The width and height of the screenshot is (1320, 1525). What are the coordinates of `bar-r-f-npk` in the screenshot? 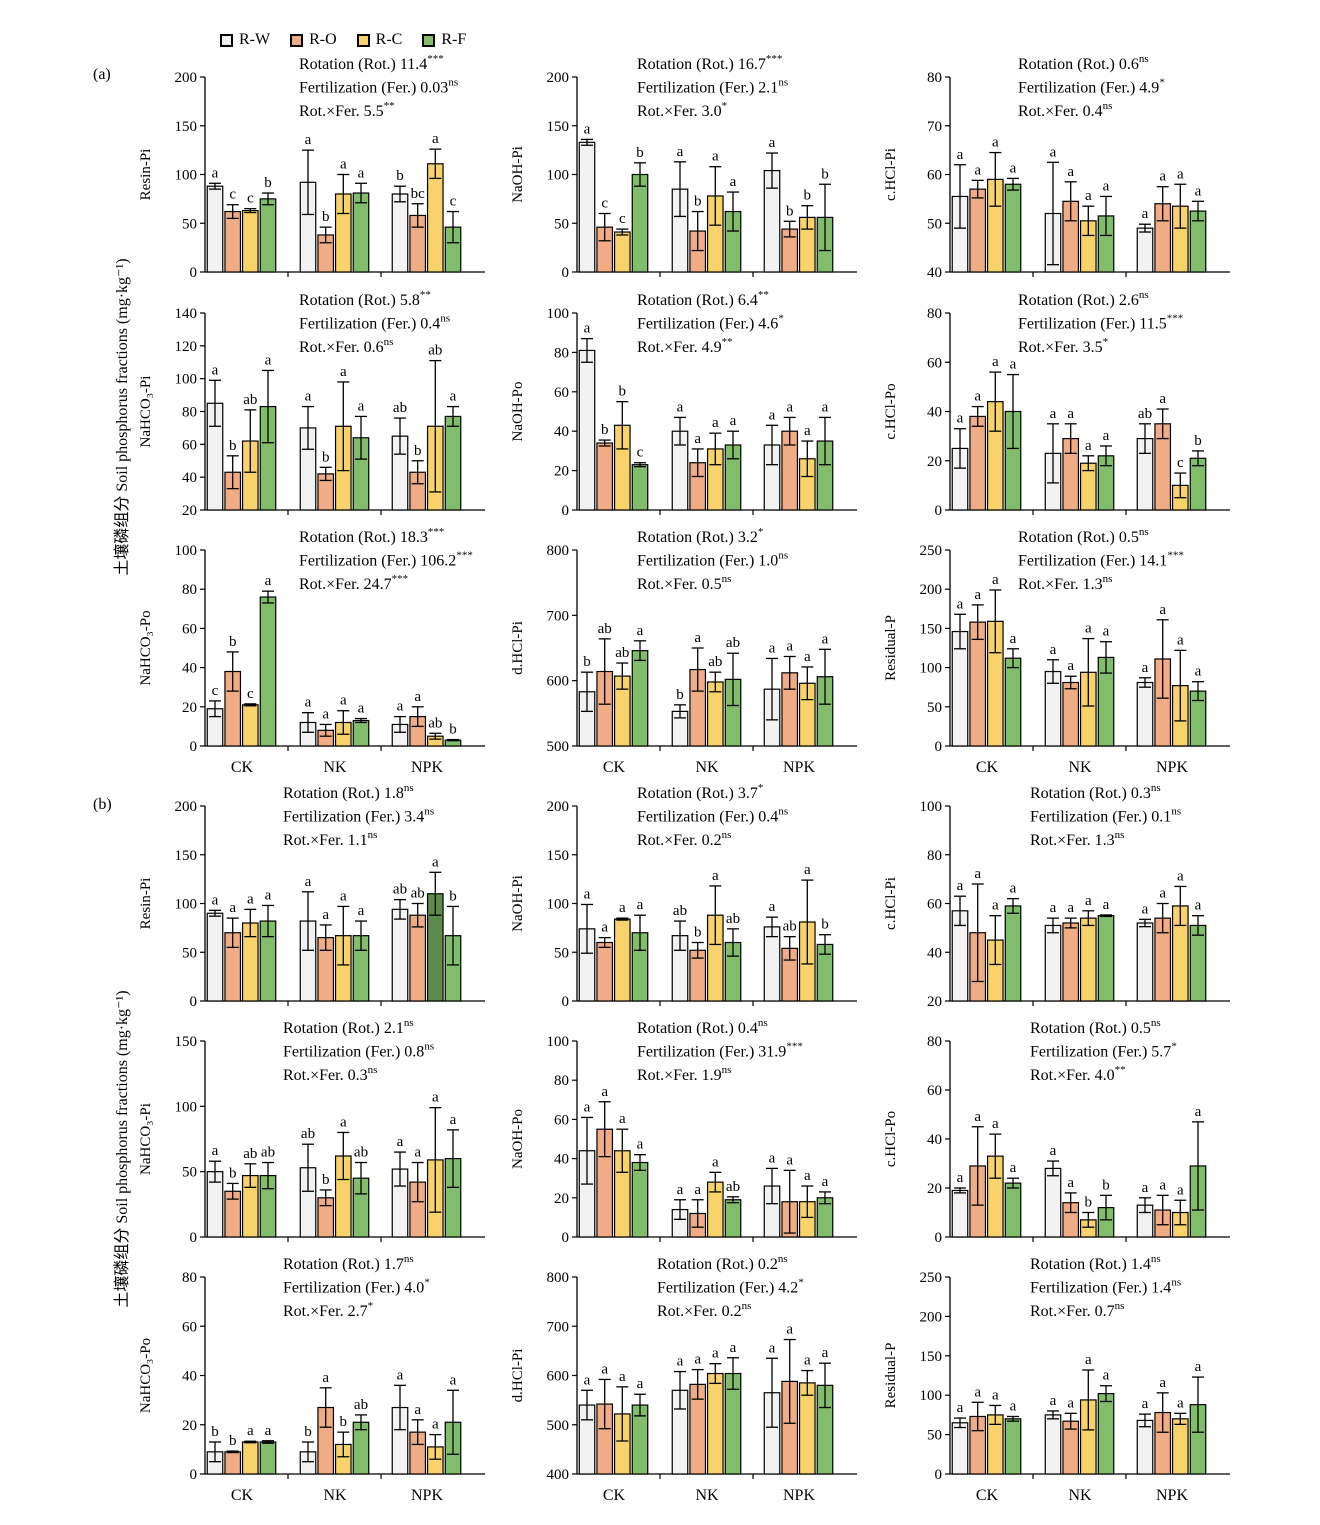 It's located at (1198, 963).